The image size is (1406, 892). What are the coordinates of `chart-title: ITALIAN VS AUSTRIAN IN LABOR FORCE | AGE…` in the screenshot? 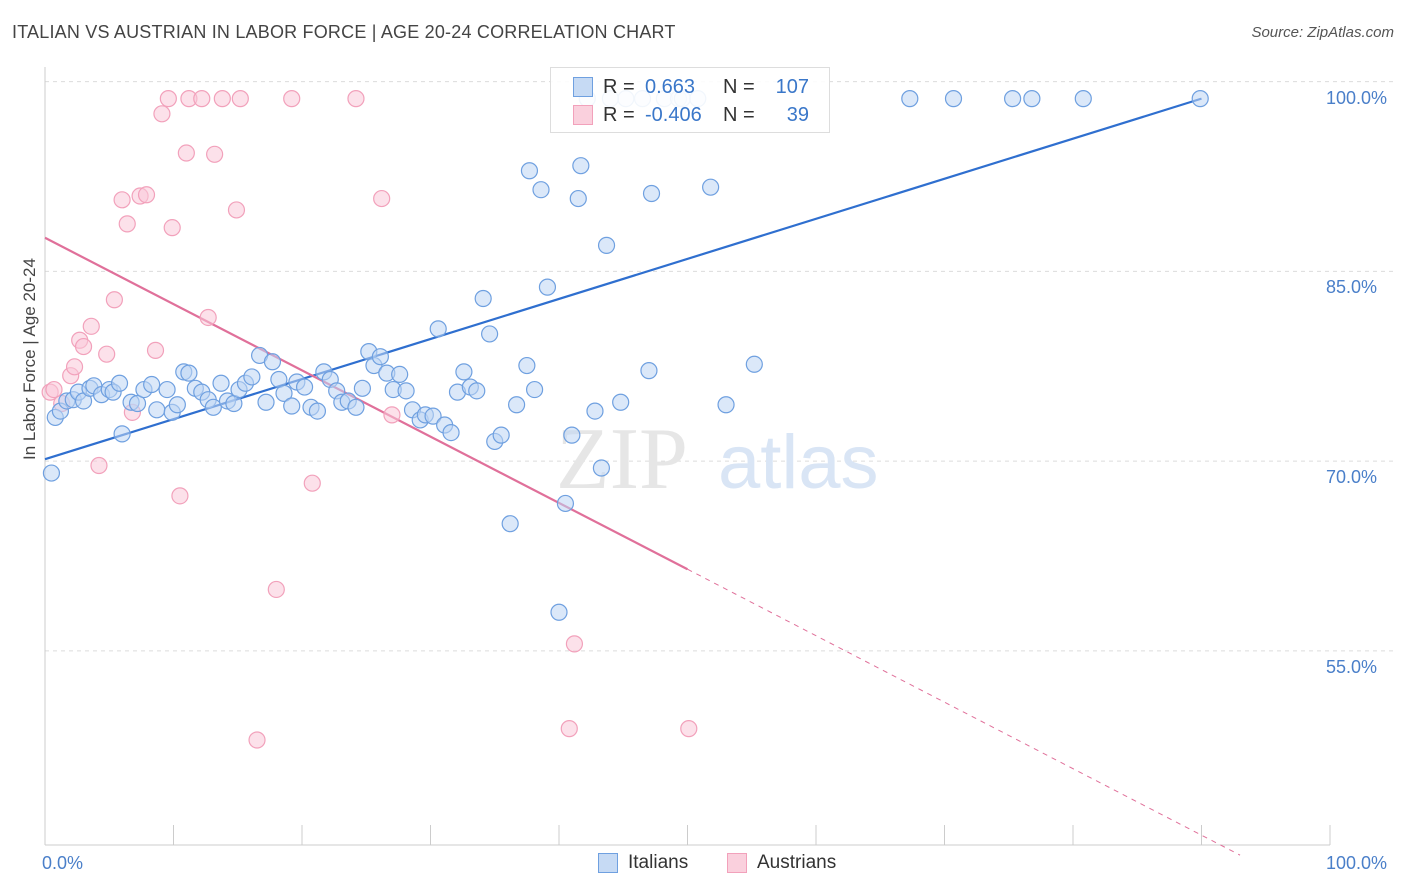 It's located at (344, 32).